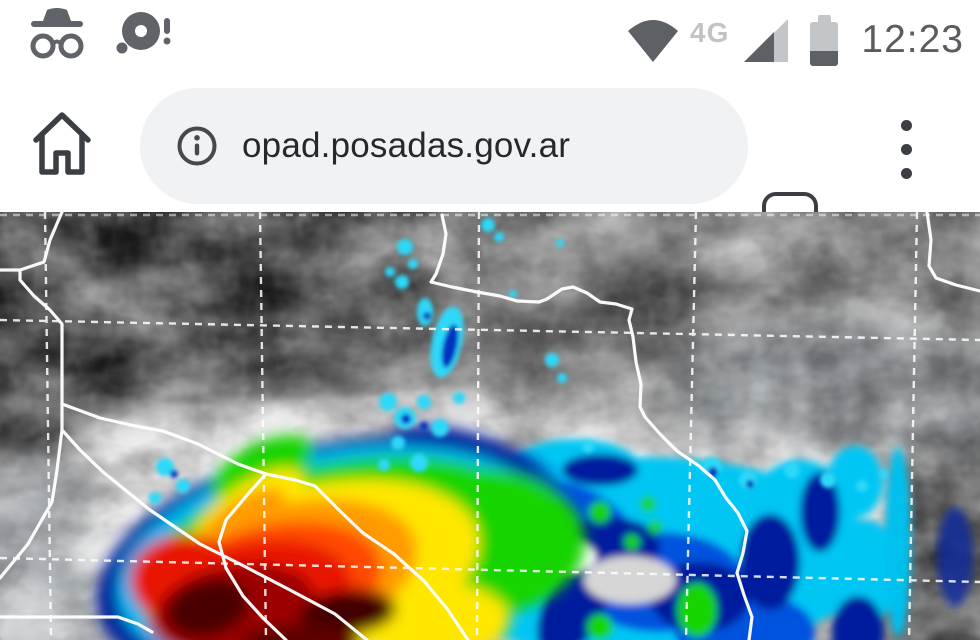 Image resolution: width=980 pixels, height=640 pixels. I want to click on overflow-menu-icon, so click(906, 149).